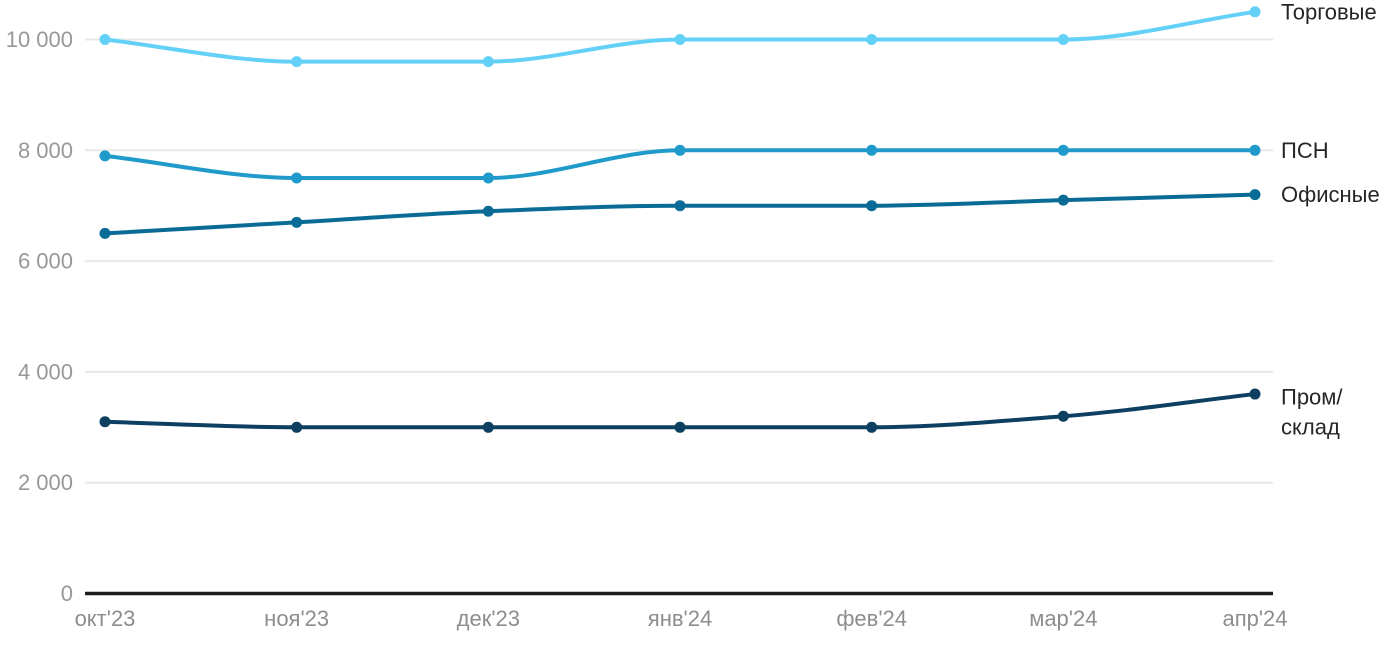 The width and height of the screenshot is (1400, 650). I want to click on x-axis-tick-label: мар'24, so click(1063, 618).